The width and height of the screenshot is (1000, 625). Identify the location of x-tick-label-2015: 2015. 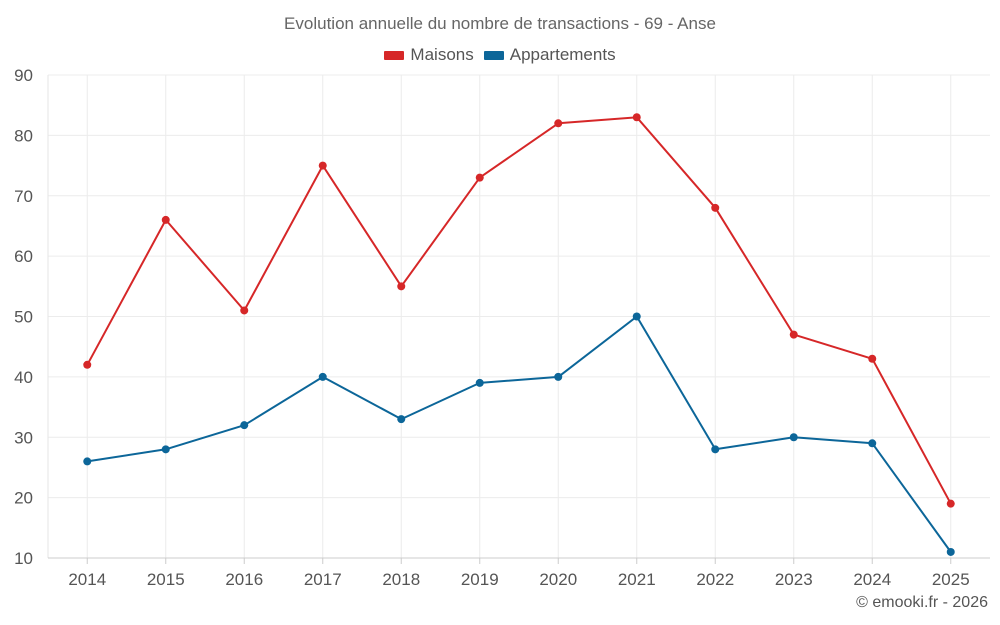
(166, 579).